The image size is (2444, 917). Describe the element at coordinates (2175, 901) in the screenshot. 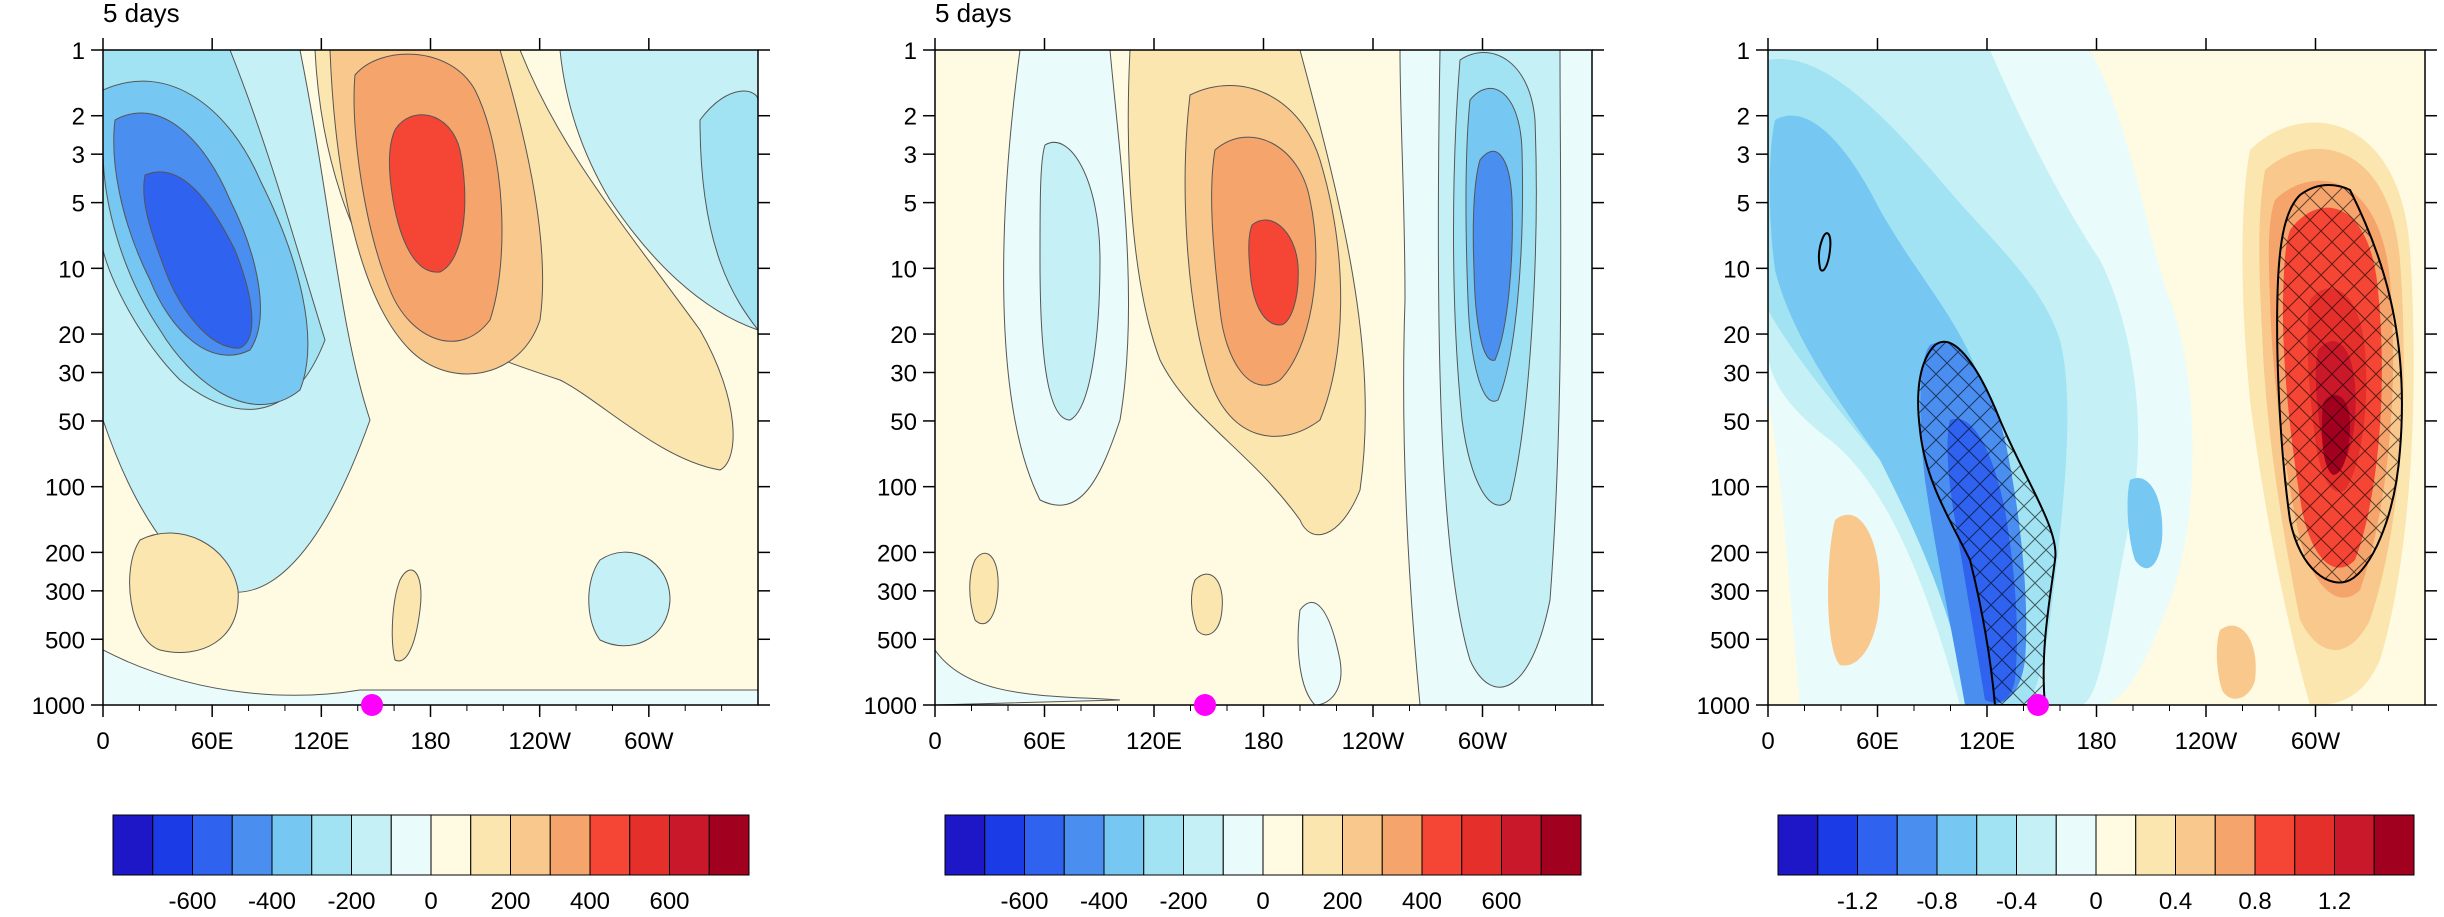

I see `colorbar-tick-label: 0.4` at that location.